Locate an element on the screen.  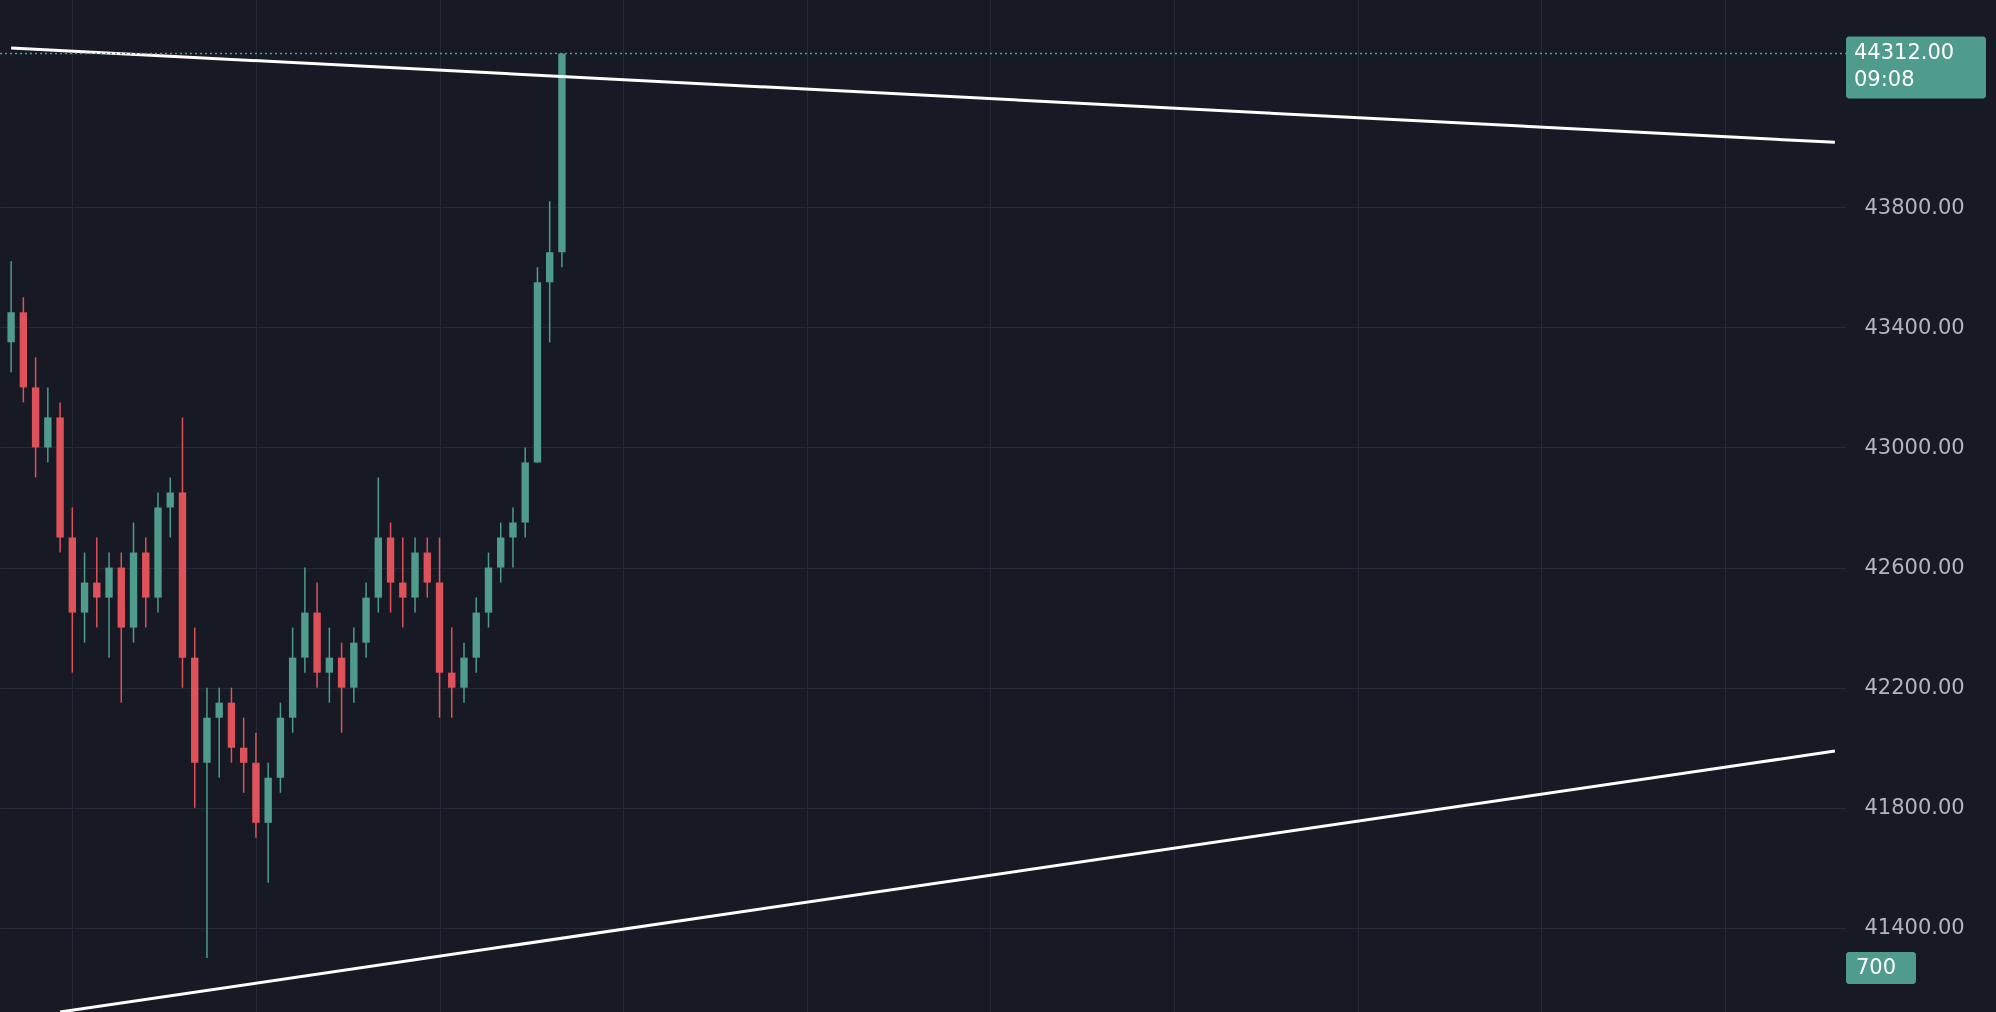
ref-line-label: 44312.00 is located at coordinates (1904, 52).